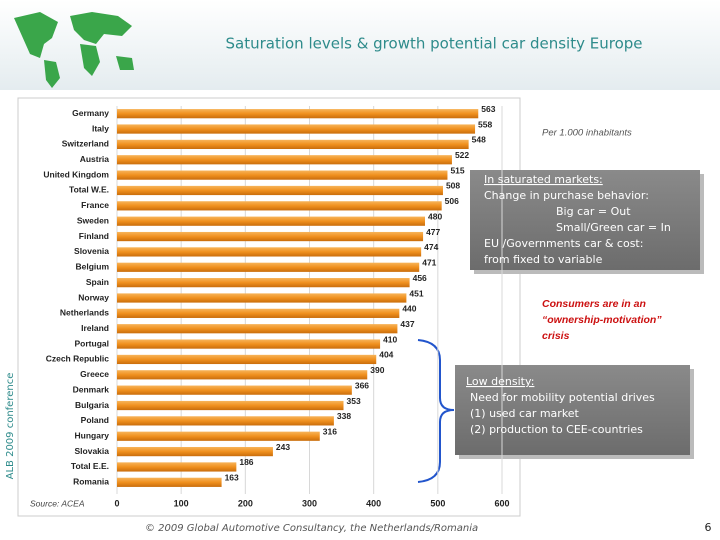  What do you see at coordinates (90, 466) in the screenshot?
I see `category-label: Total E.E.` at bounding box center [90, 466].